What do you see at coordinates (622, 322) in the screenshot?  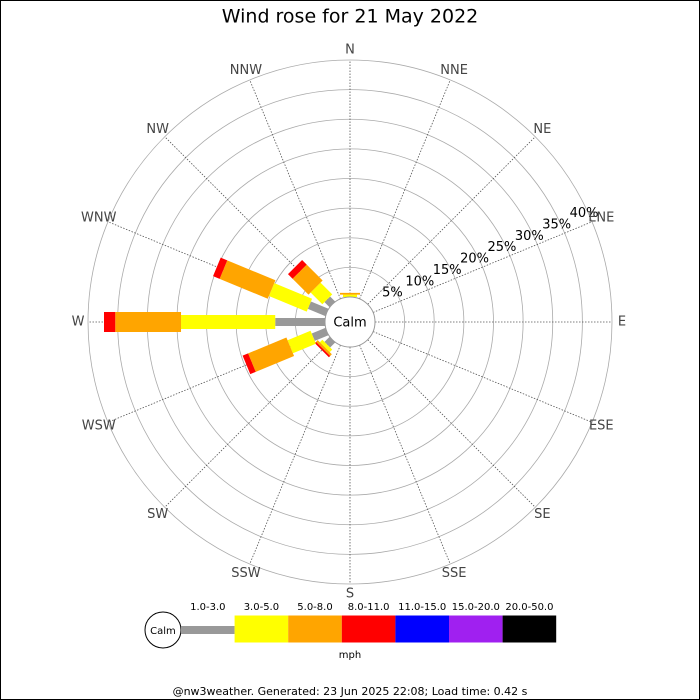 I see `direction-label: E` at bounding box center [622, 322].